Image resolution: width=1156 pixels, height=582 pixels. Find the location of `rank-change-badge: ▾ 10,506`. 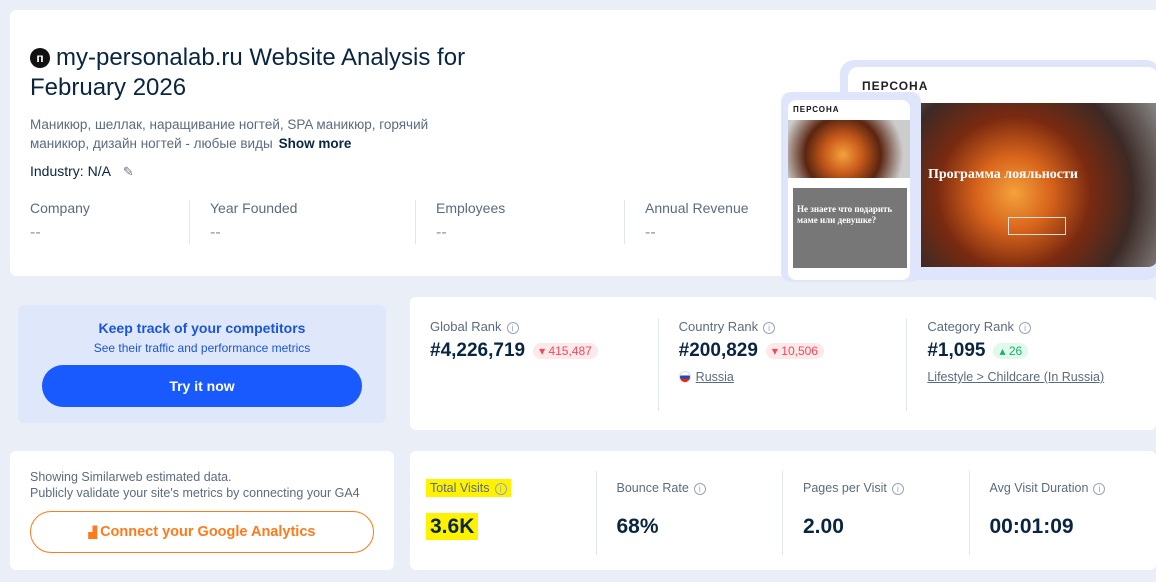

rank-change-badge: ▾ 10,506 is located at coordinates (794, 351).